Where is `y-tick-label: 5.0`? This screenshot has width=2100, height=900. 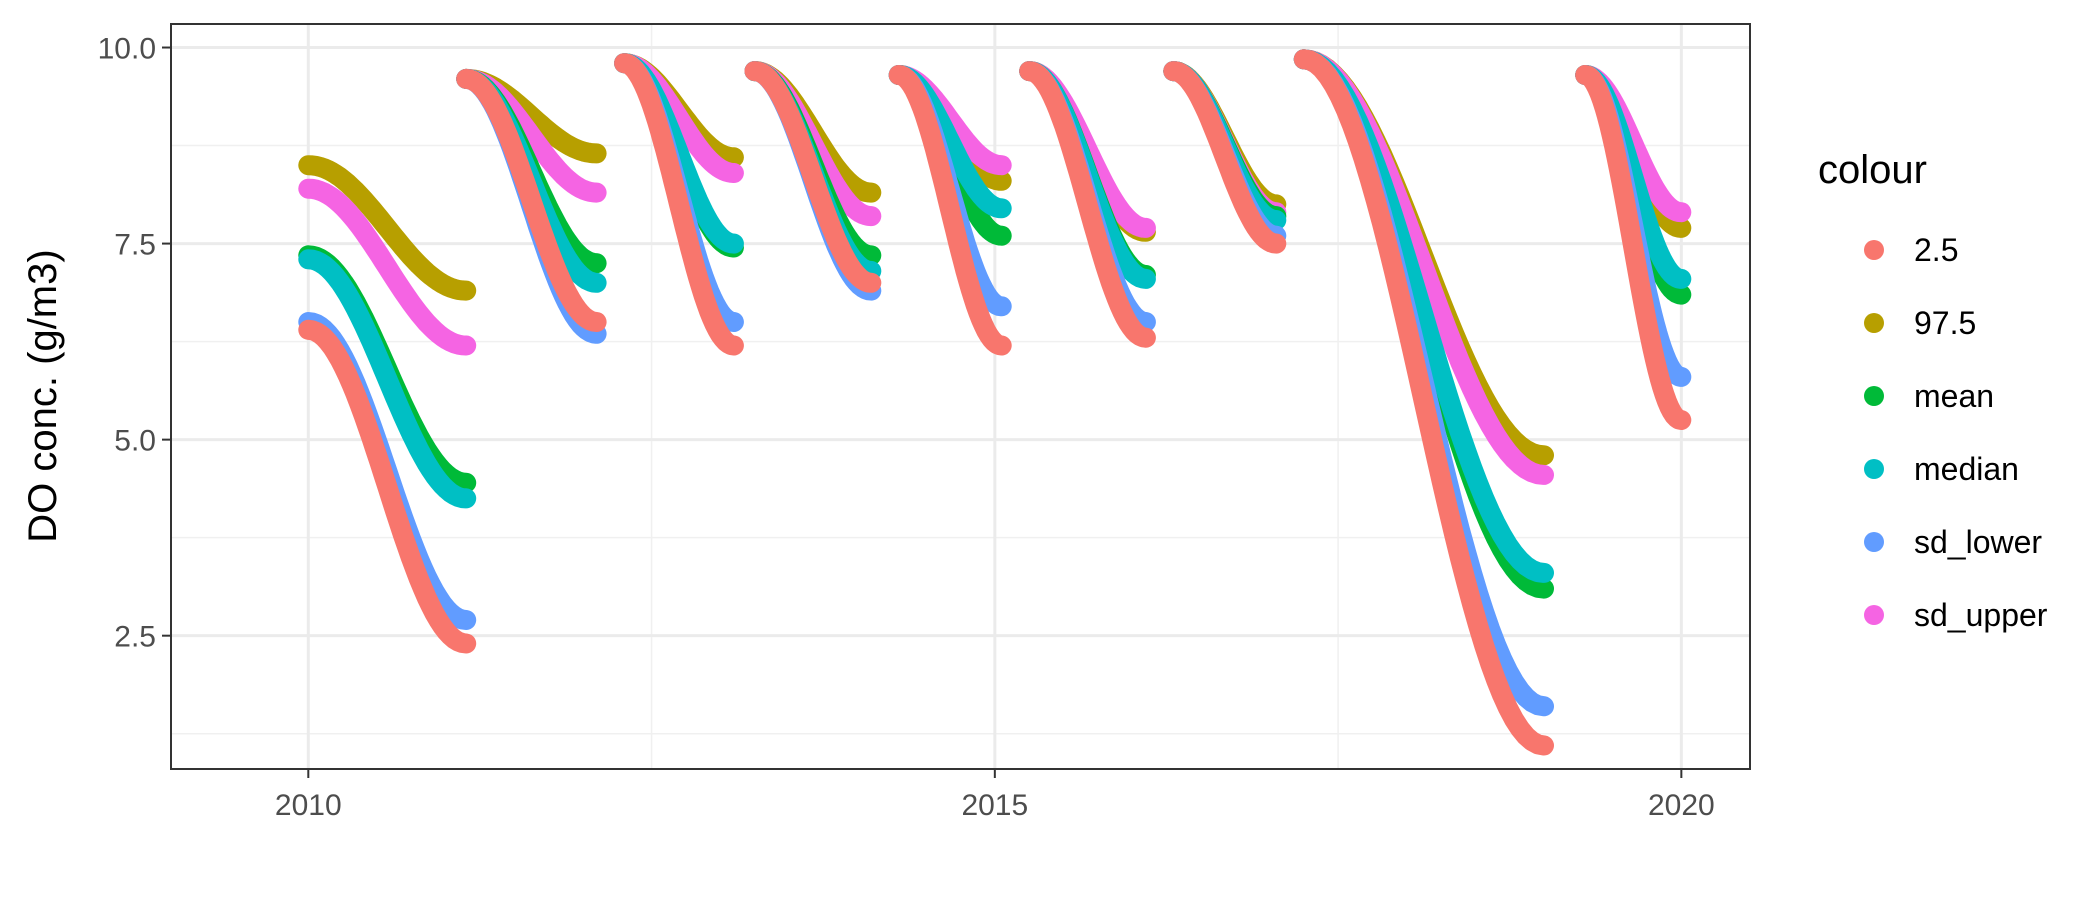 y-tick-label: 5.0 is located at coordinates (135, 441).